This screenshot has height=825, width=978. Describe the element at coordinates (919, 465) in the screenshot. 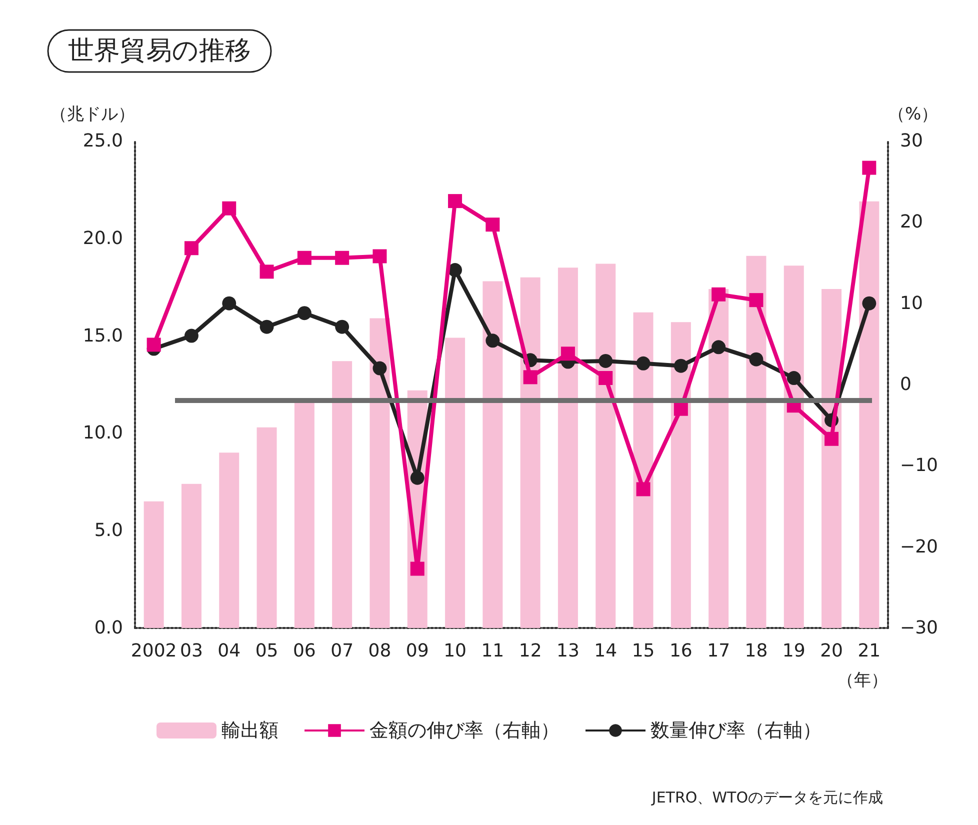

I see `y2-tick-label: −10` at that location.